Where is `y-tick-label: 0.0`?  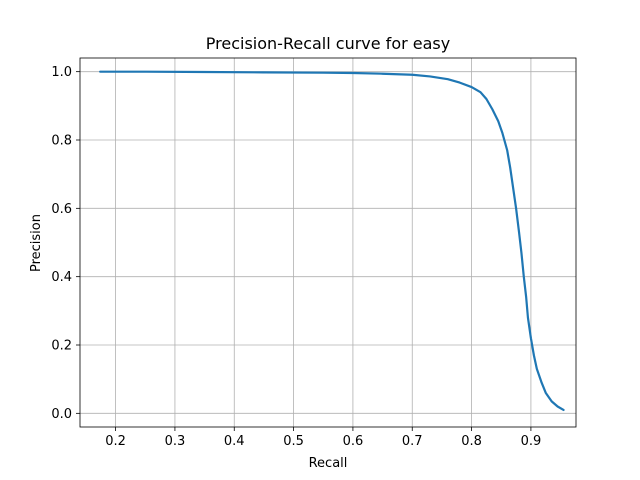
y-tick-label: 0.0 is located at coordinates (61, 414).